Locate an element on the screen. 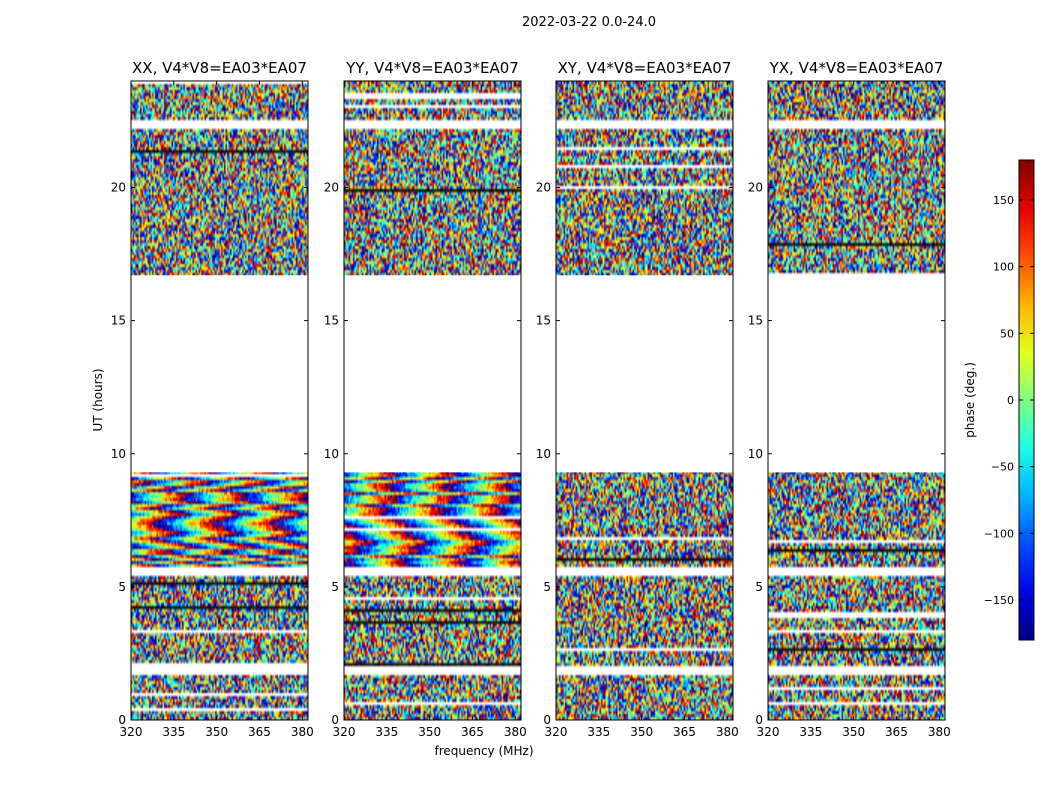  suptitle: 2022-03-22 0.0-24.0 is located at coordinates (589, 22).